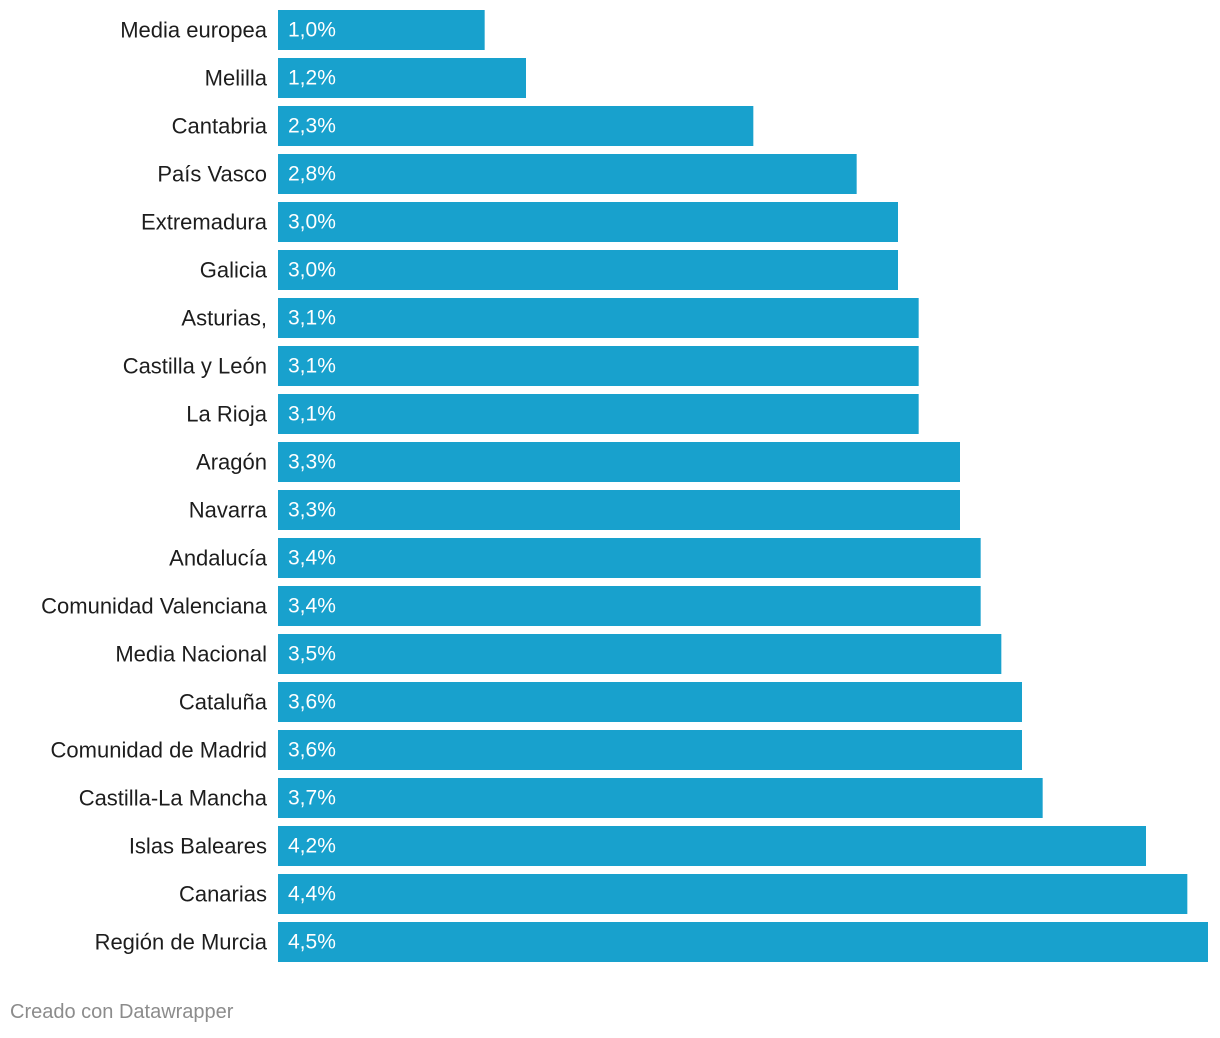  I want to click on value-label-1: 1,2%, so click(312, 78).